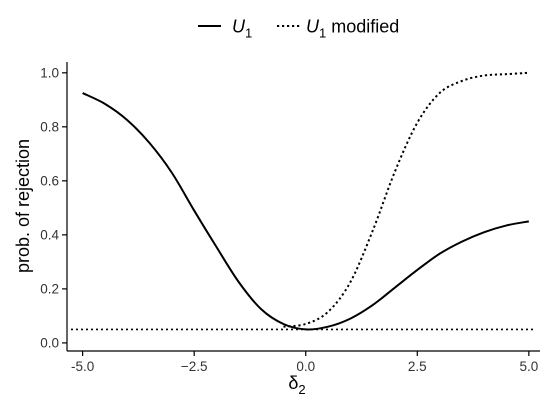  Describe the element at coordinates (53, 207) in the screenshot. I see `y-ticks: 0.0 0.2 0.4 0.6 0.8 1.0` at that location.